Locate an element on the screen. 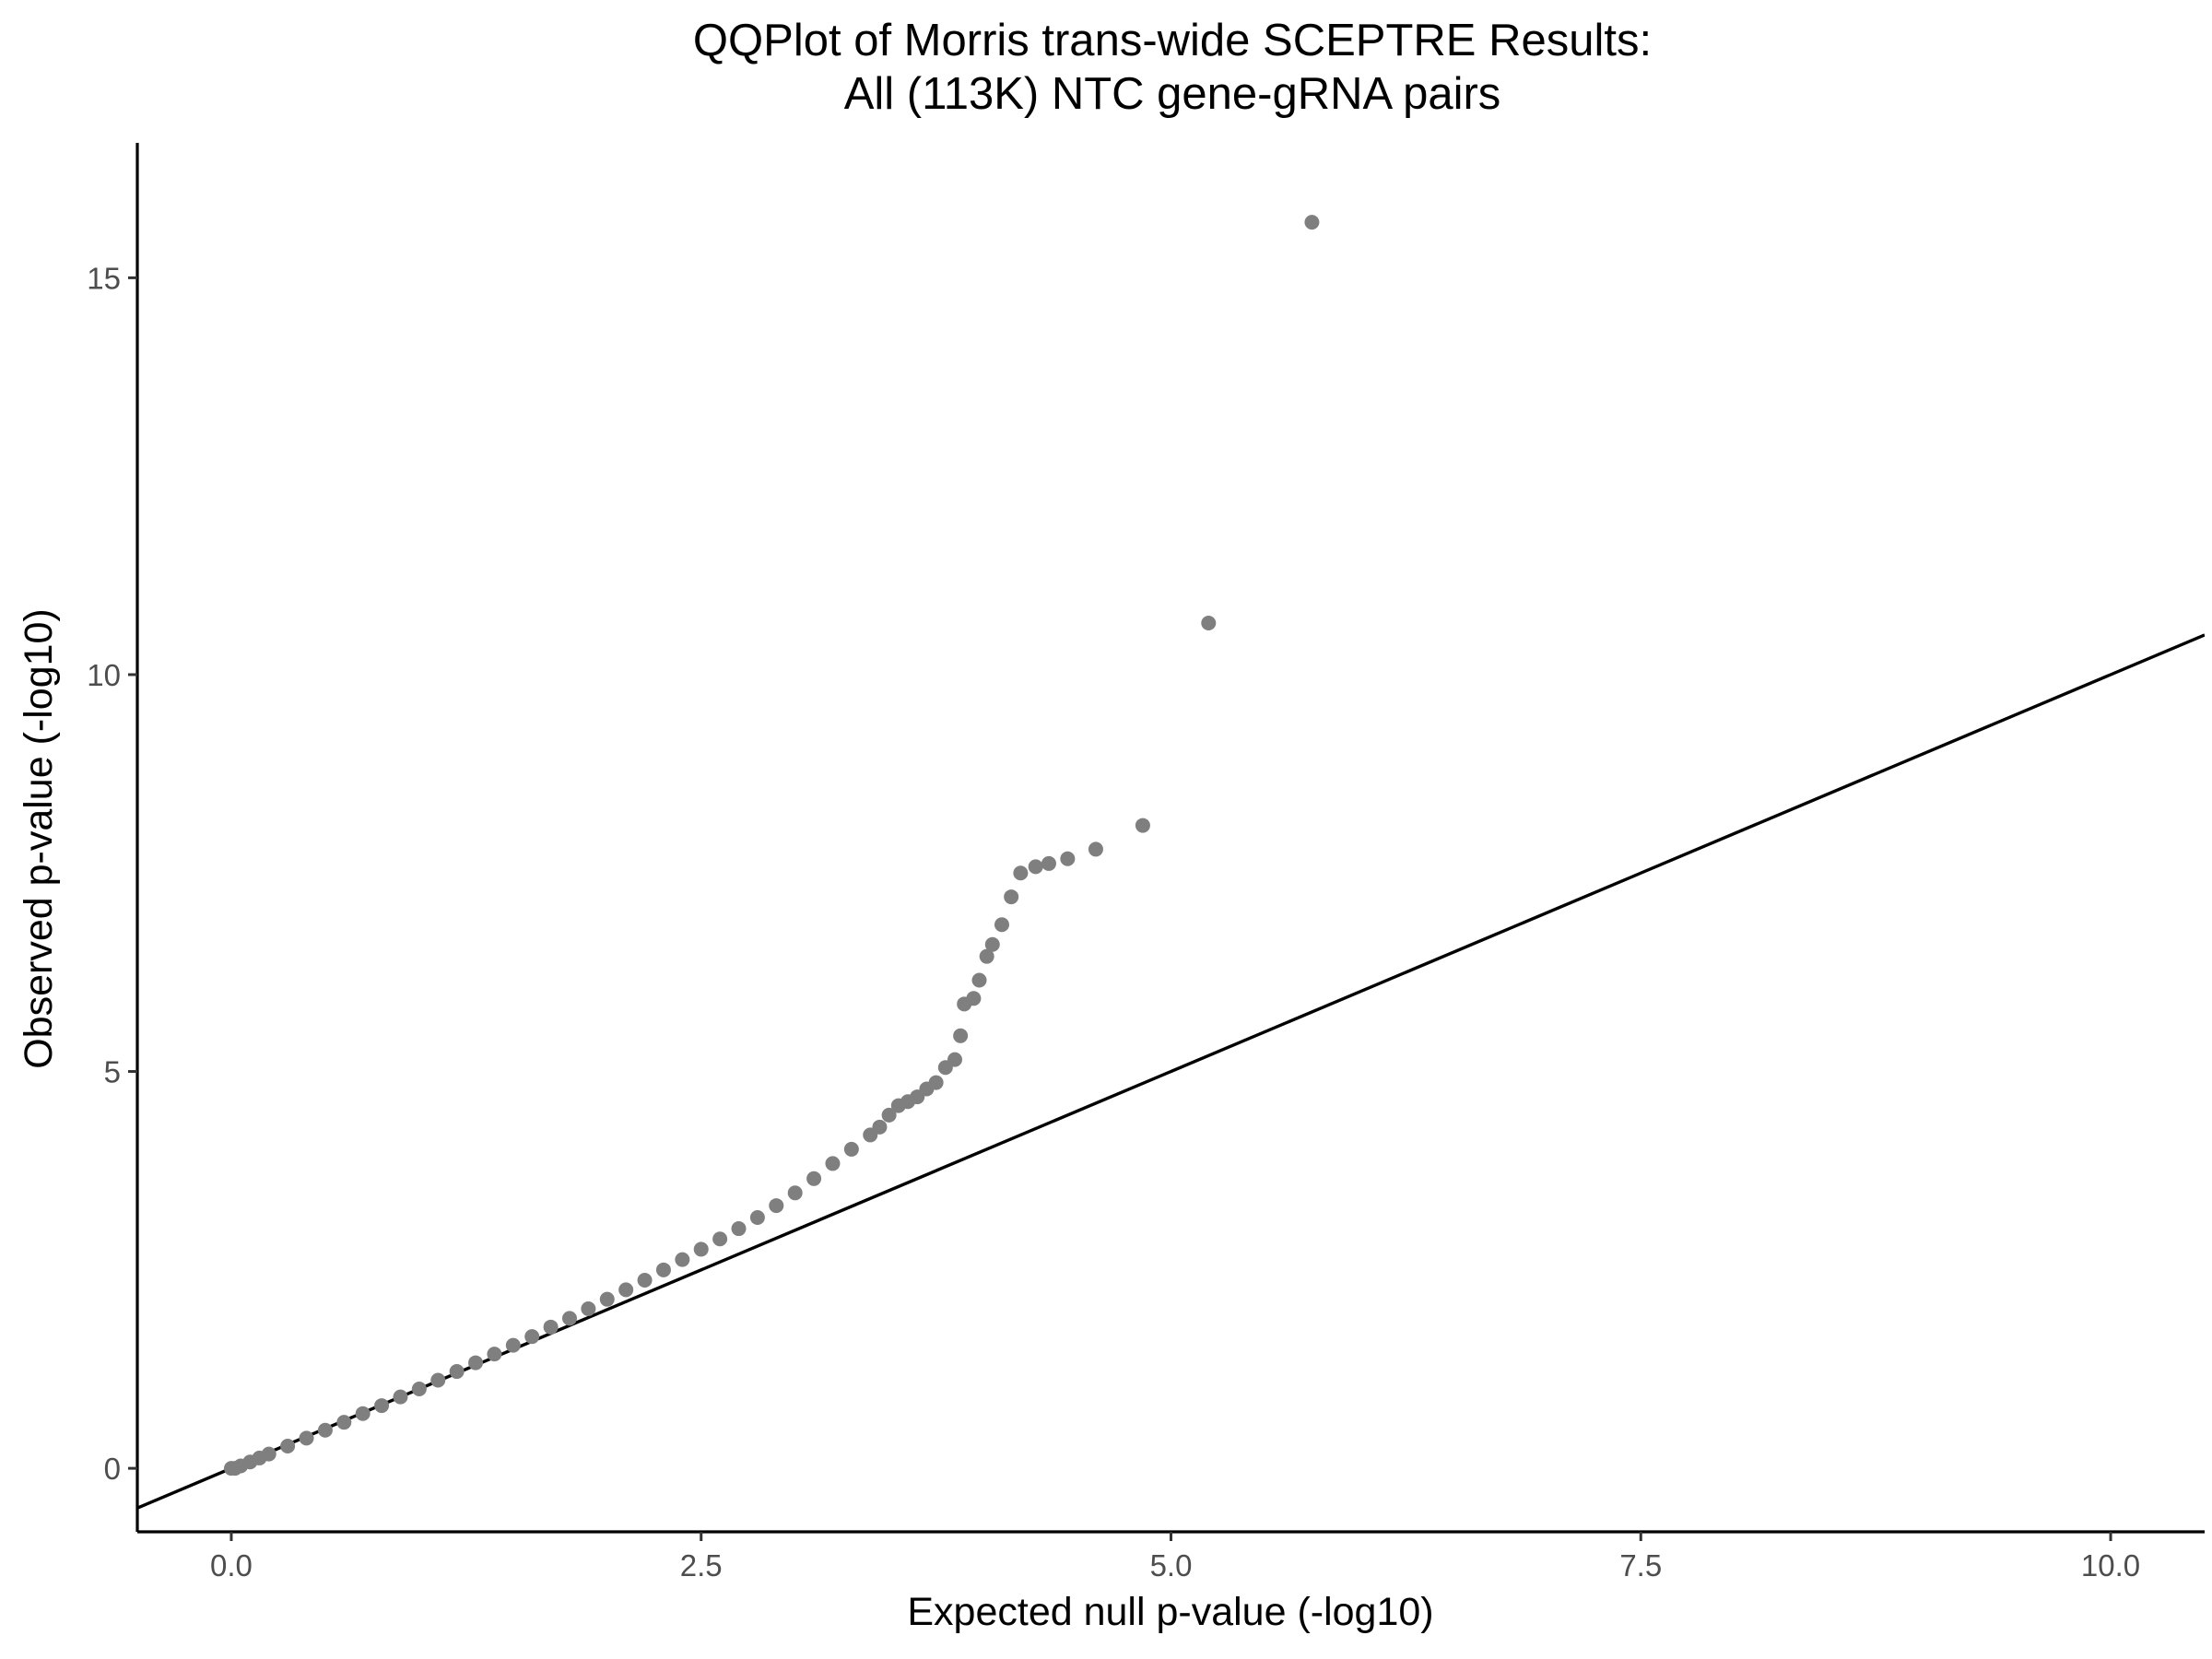  x-axis-title: Expected null p-value (-log10) is located at coordinates (1170, 1612).